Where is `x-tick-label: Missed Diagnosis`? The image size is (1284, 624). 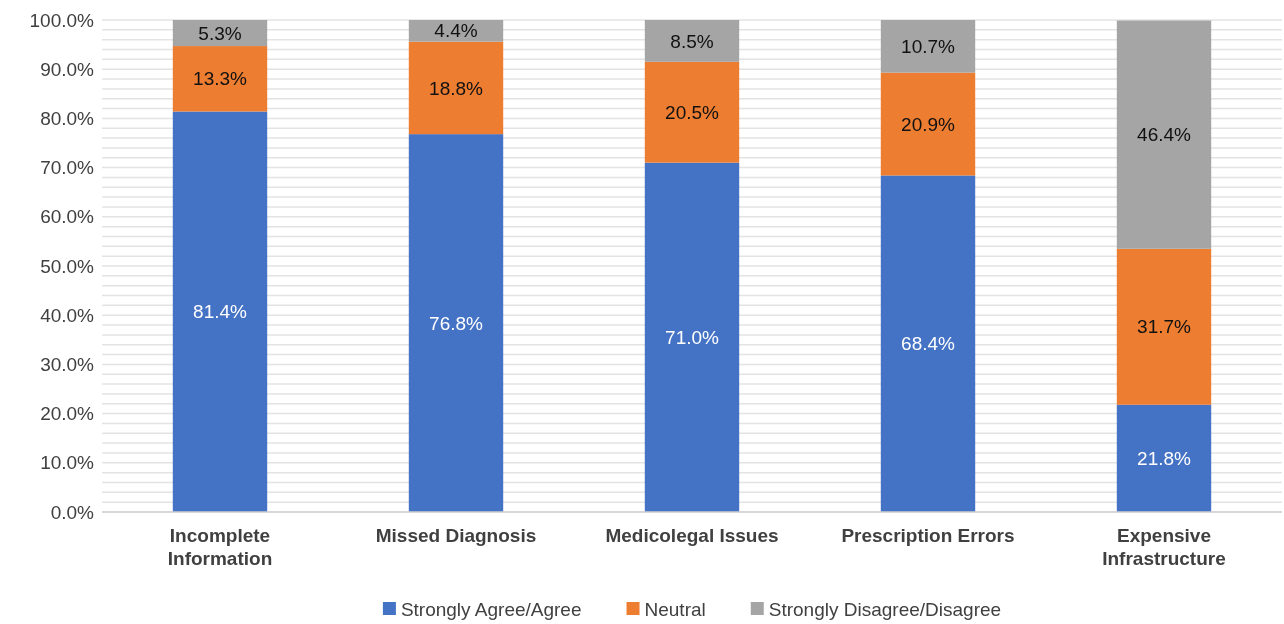 x-tick-label: Missed Diagnosis is located at coordinates (456, 535).